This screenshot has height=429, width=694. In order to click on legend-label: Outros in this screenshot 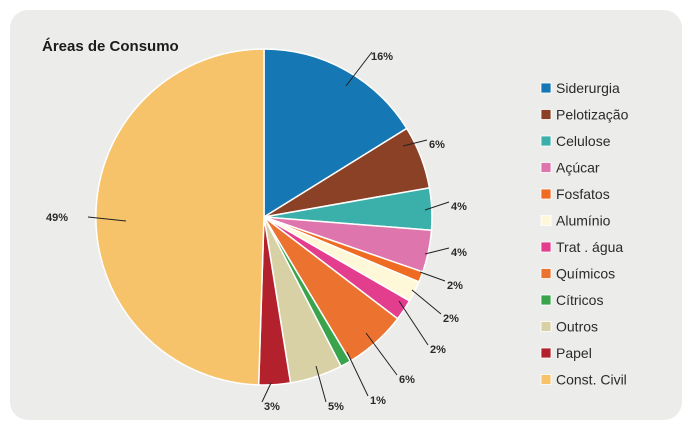, I will do `click(577, 327)`.